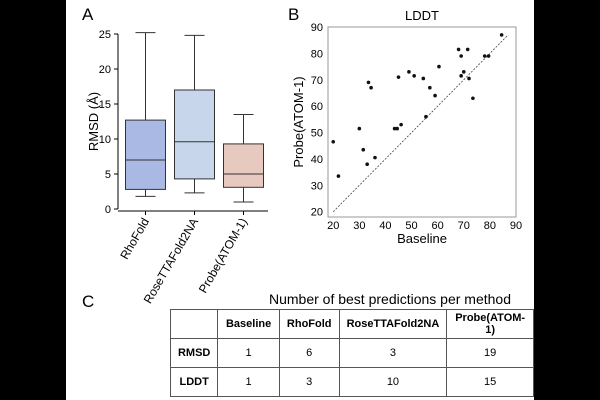 The height and width of the screenshot is (400, 600). I want to click on y-tick-label: 70, so click(317, 81).